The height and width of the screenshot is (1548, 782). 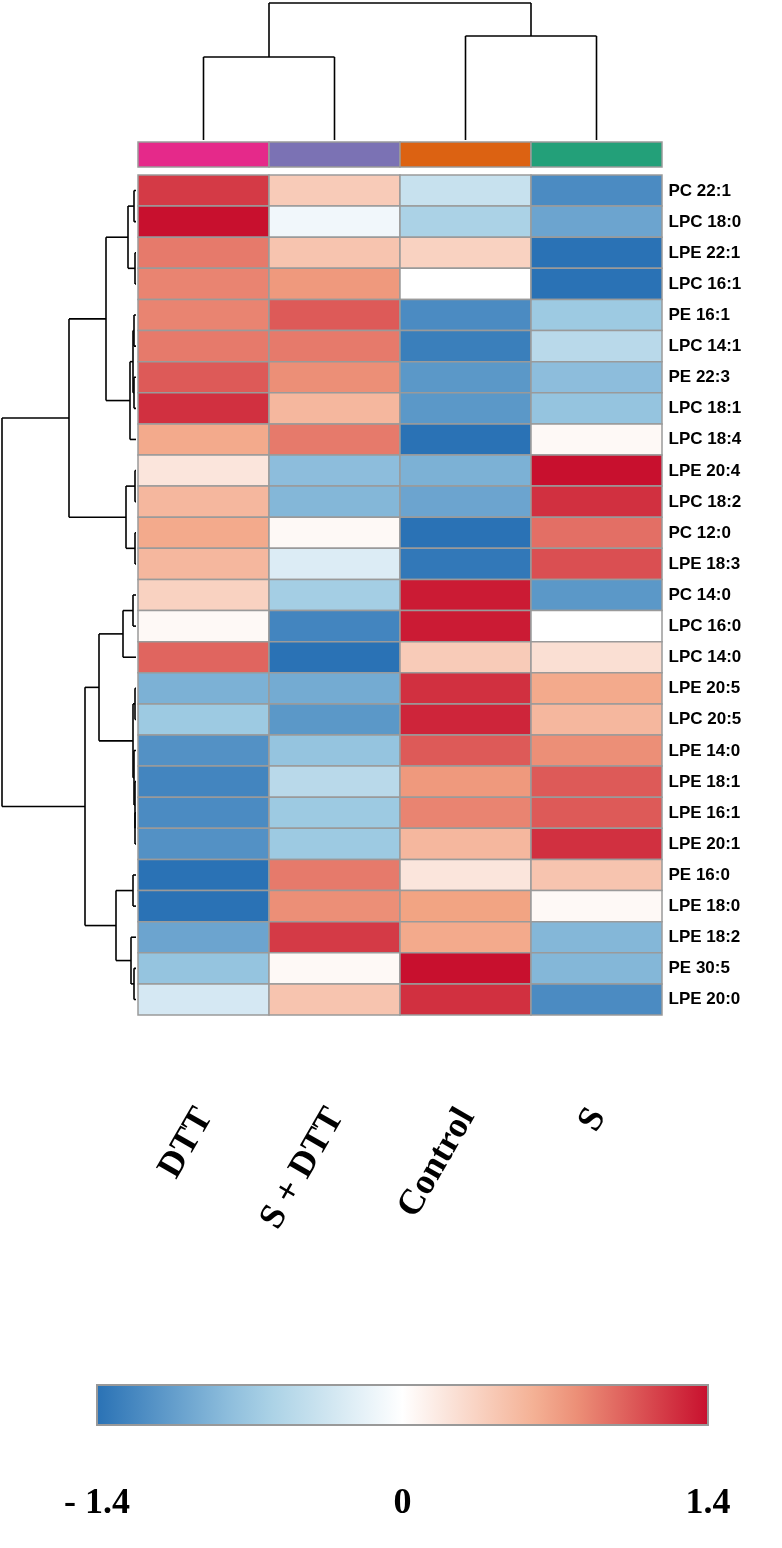 What do you see at coordinates (705, 283) in the screenshot?
I see `y-tick-label: LPC 16:1` at bounding box center [705, 283].